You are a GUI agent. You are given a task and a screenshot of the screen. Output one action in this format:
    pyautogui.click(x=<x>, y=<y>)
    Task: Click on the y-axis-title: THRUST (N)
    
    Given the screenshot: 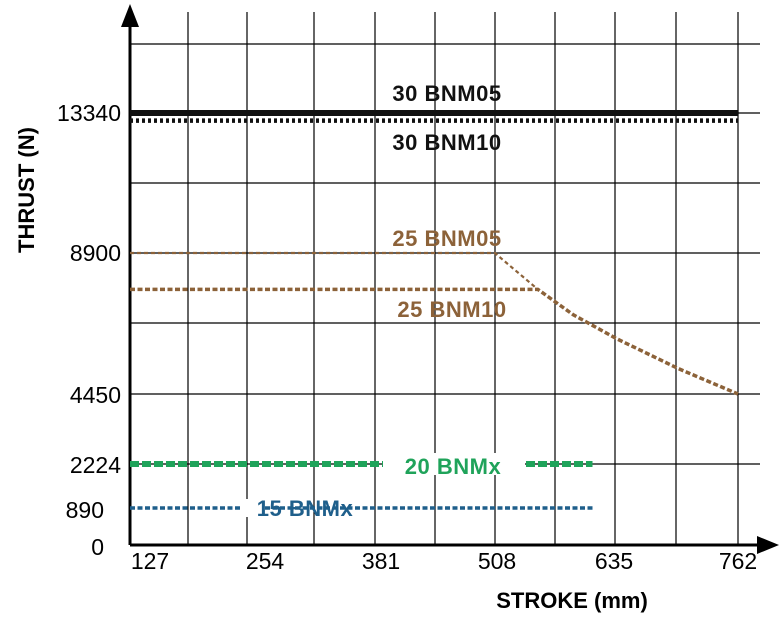 What is the action you would take?
    pyautogui.click(x=26, y=190)
    